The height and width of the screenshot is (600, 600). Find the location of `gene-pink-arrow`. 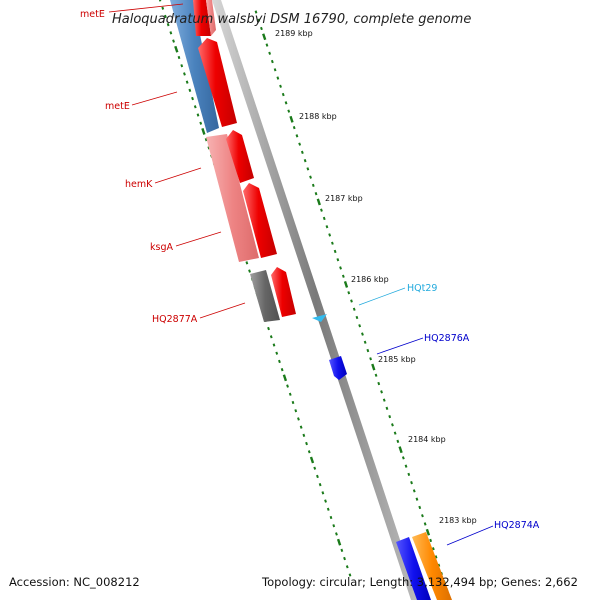

gene-pink-arrow is located at coordinates (211, 18).